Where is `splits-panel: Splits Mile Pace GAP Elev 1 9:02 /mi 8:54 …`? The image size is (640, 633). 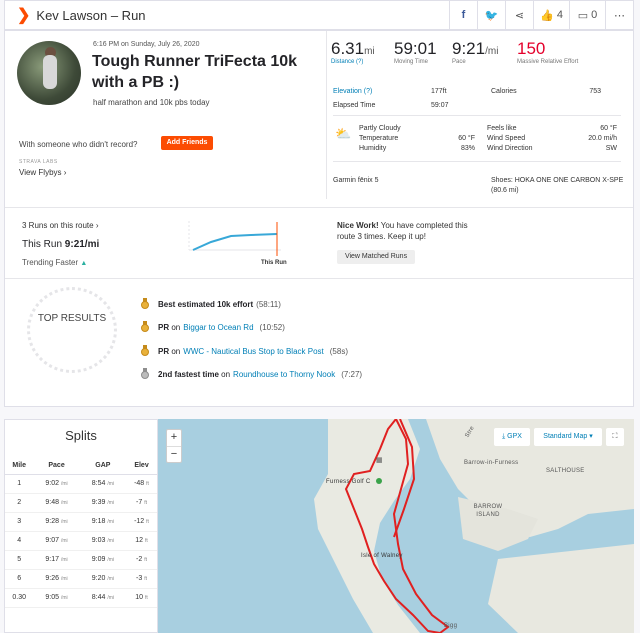
splits-panel: Splits Mile Pace GAP Elev 1 9:02 /mi 8:54 … is located at coordinates (81, 526).